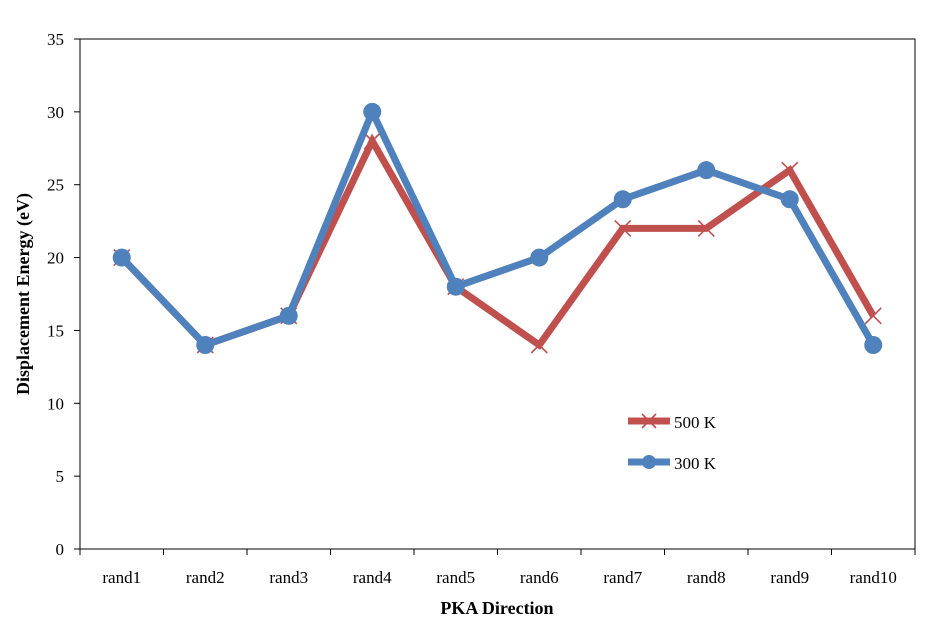  I want to click on legend-item: 300 K, so click(672, 463).